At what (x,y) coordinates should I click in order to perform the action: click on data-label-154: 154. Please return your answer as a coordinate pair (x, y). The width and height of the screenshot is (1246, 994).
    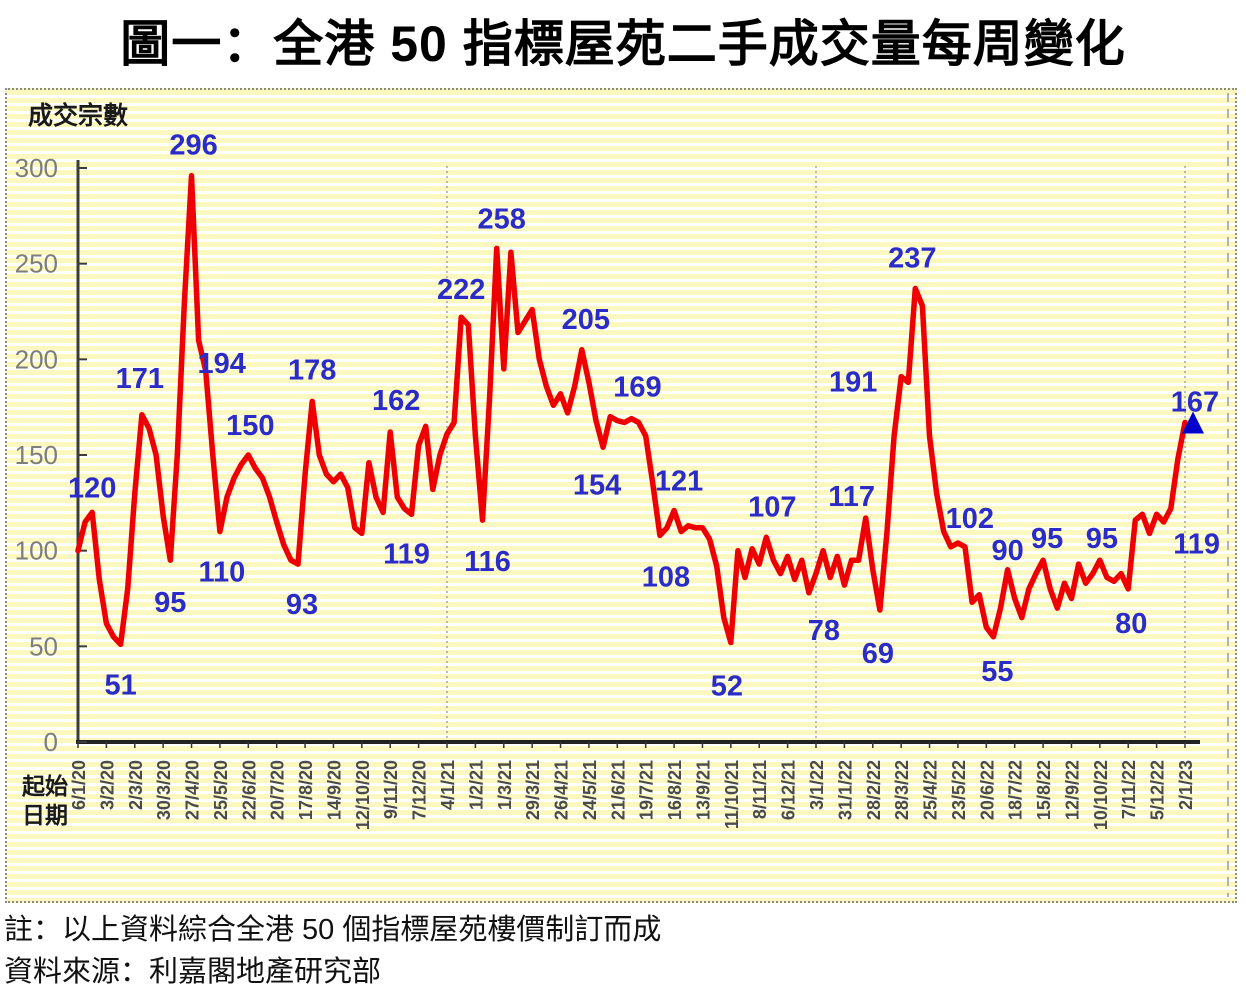
    Looking at the image, I should click on (597, 485).